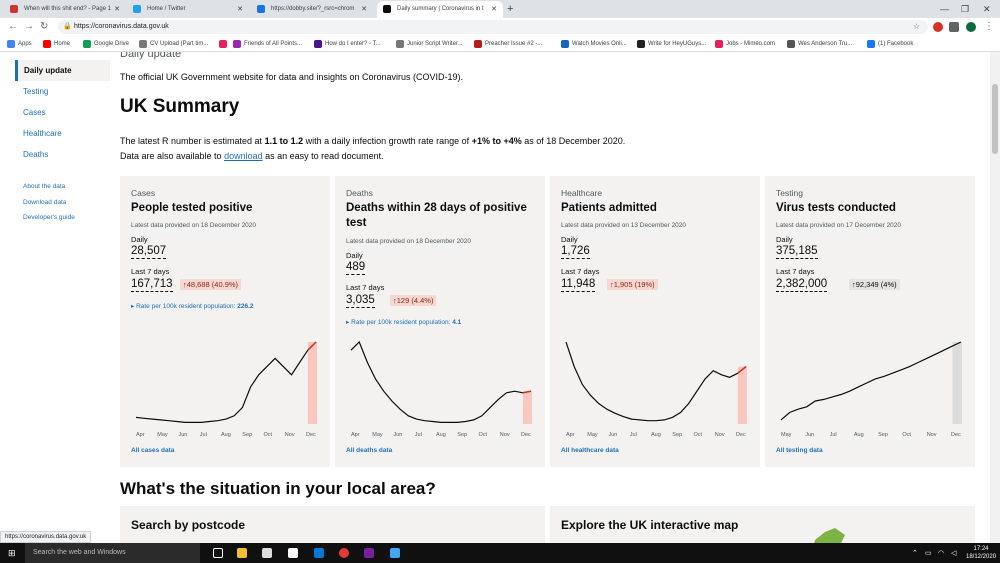  What do you see at coordinates (656, 435) in the screenshot?
I see `x-tick-label: Aug` at bounding box center [656, 435].